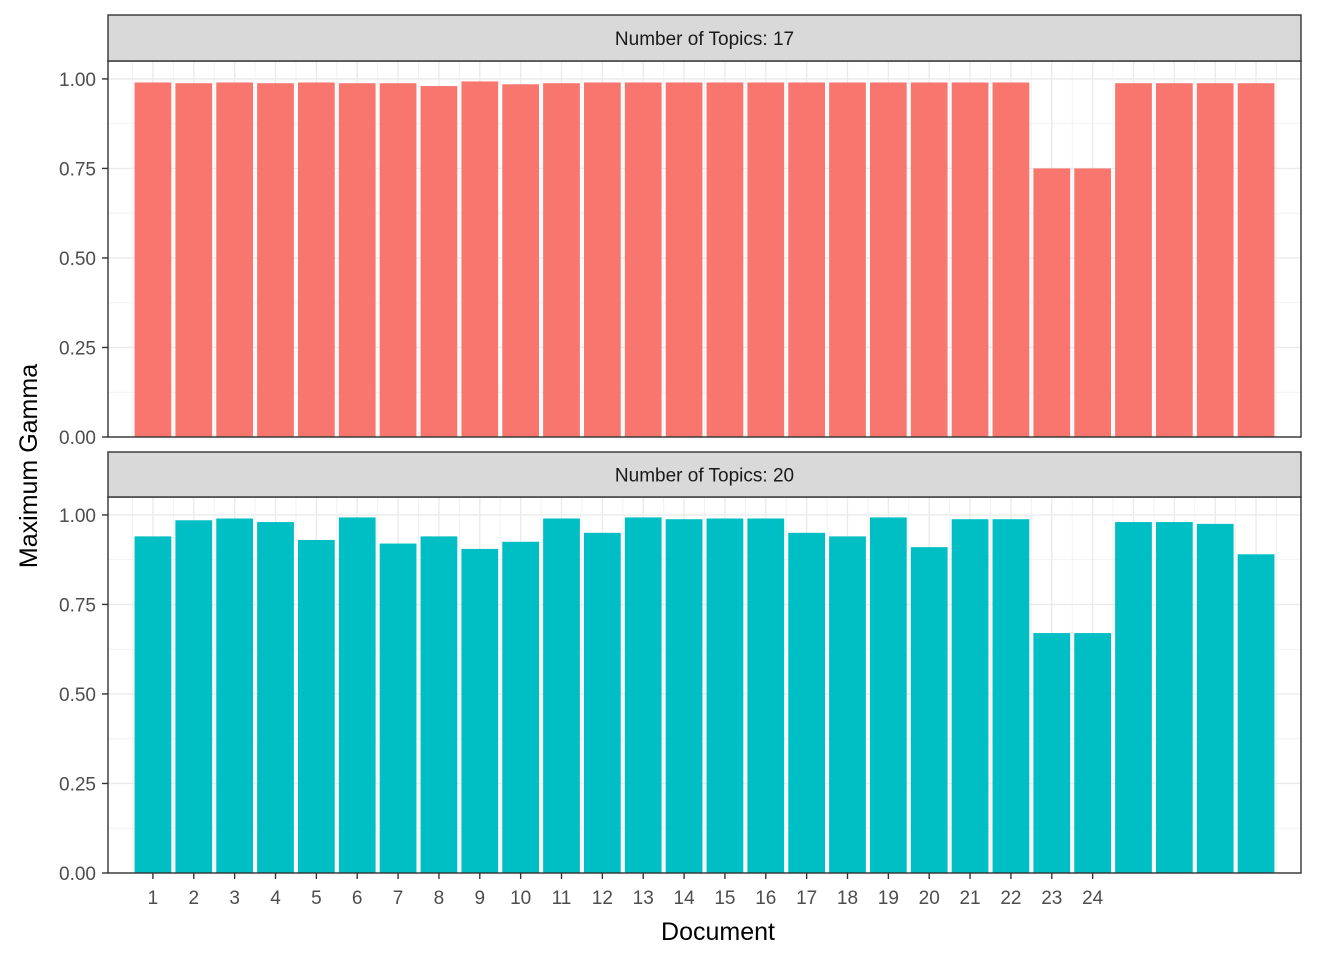 The height and width of the screenshot is (960, 1344). What do you see at coordinates (234, 898) in the screenshot?
I see `x-tick-label: 3` at bounding box center [234, 898].